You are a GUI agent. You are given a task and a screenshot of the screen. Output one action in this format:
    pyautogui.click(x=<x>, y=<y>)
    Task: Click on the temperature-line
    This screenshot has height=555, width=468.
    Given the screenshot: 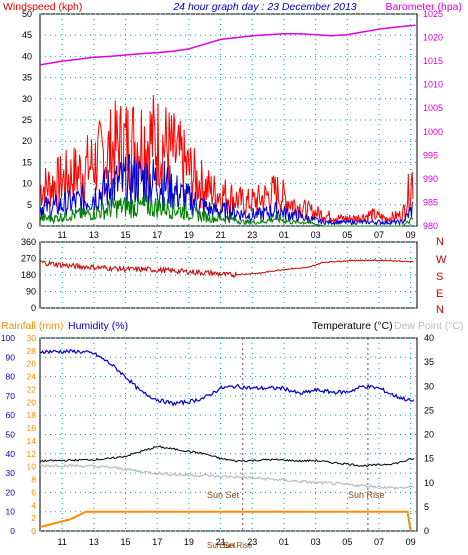 What is the action you would take?
    pyautogui.click(x=227, y=456)
    